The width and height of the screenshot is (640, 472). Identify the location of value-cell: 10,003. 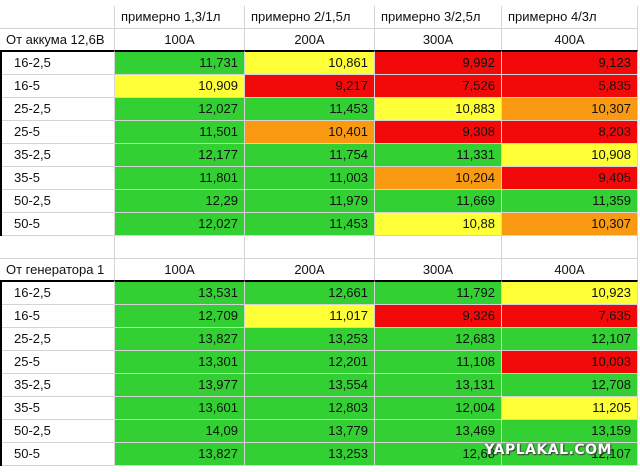
(570, 362).